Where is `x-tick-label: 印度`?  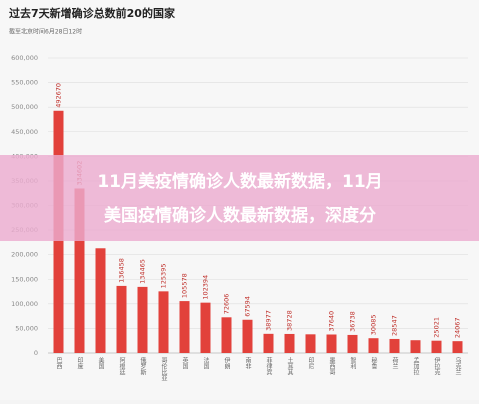 x-tick-label: 印度 is located at coordinates (79, 363).